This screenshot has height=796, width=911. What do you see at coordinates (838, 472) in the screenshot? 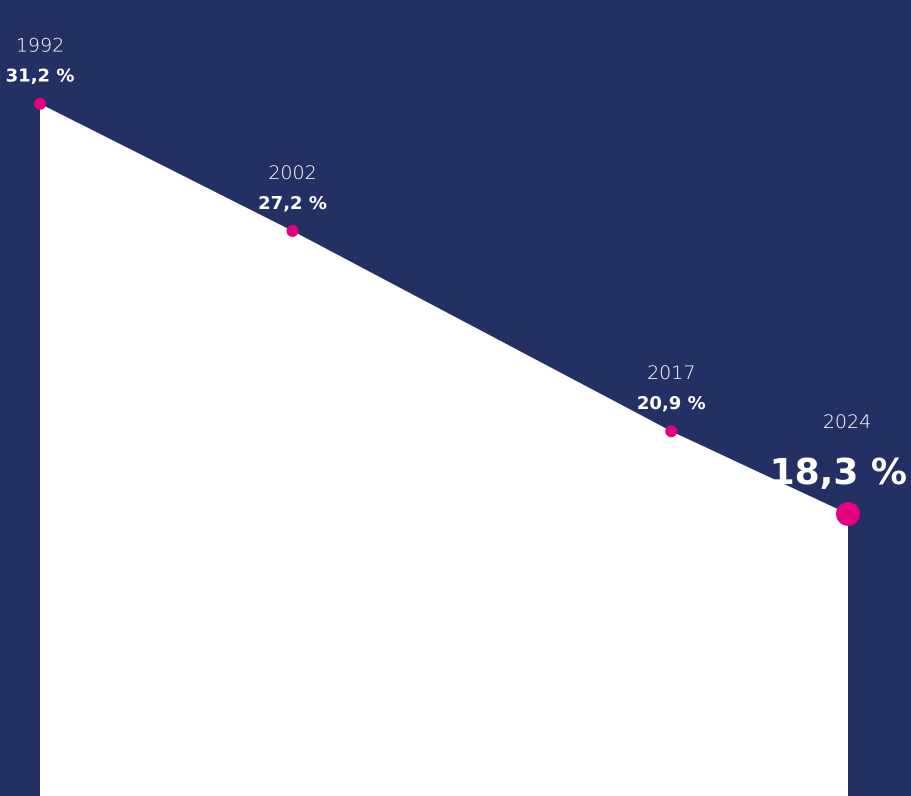
I see `value-label-2024: 18,3 %` at bounding box center [838, 472].